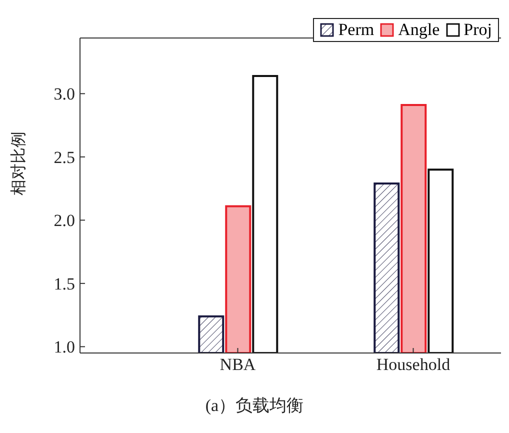  I want to click on y-tick-label: 3.0, so click(64, 94).